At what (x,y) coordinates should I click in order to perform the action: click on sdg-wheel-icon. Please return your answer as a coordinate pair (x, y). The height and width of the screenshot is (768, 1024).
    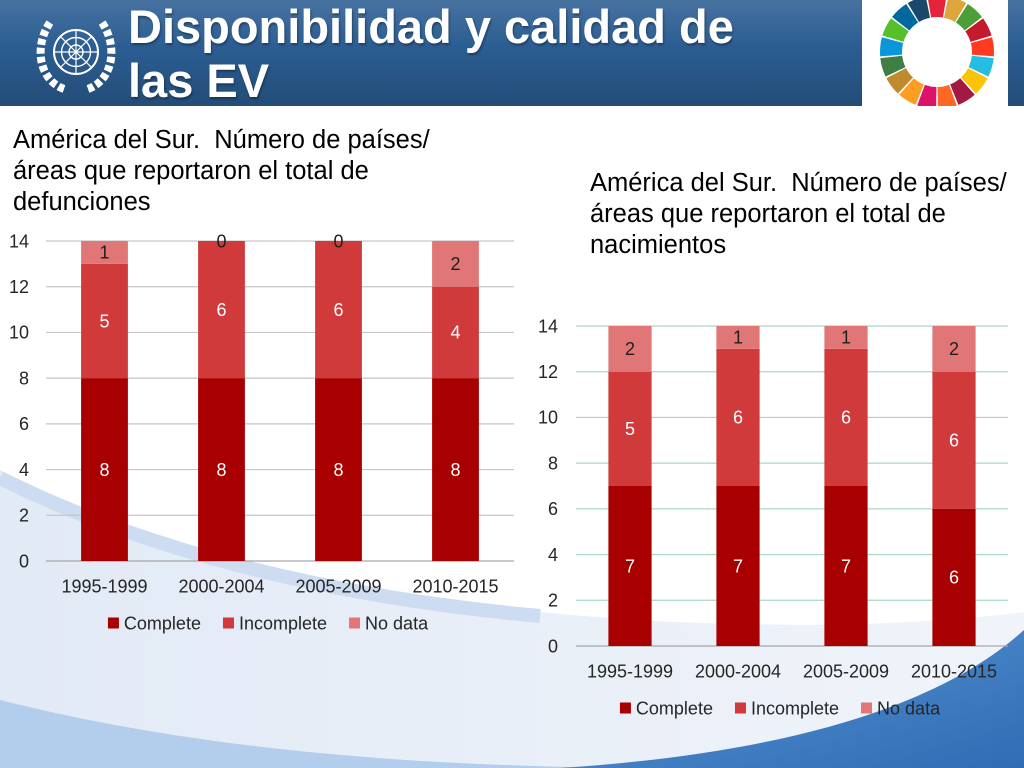
    Looking at the image, I should click on (937, 53).